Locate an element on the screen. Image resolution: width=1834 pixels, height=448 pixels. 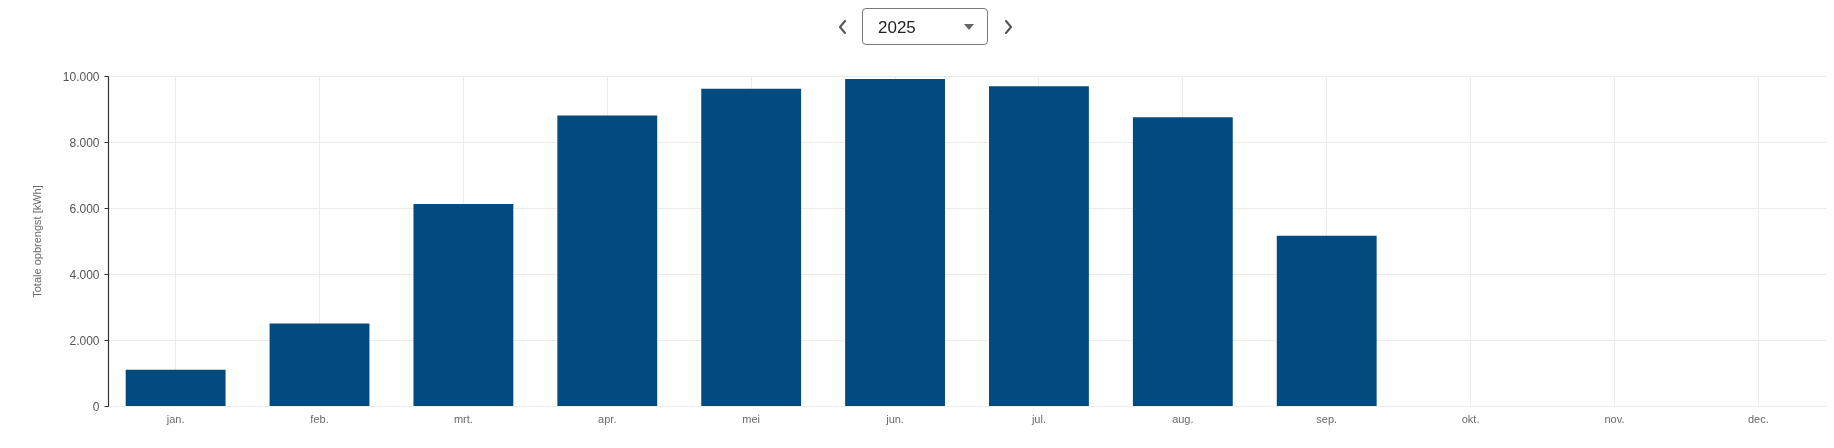
x-tick-label: sep. is located at coordinates (1327, 418).